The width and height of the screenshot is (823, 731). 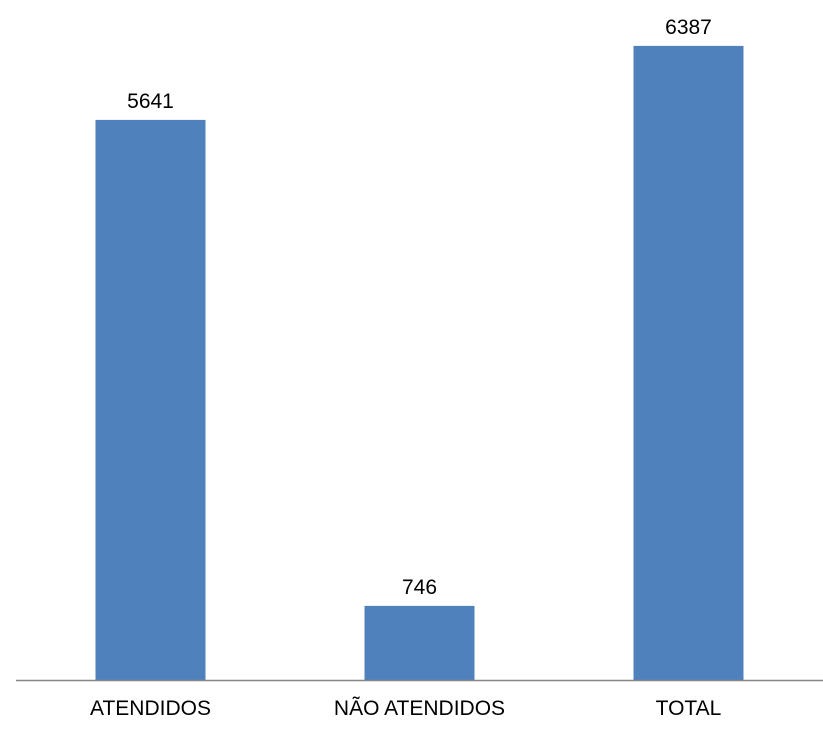 What do you see at coordinates (688, 27) in the screenshot?
I see `data-label-total: 6387` at bounding box center [688, 27].